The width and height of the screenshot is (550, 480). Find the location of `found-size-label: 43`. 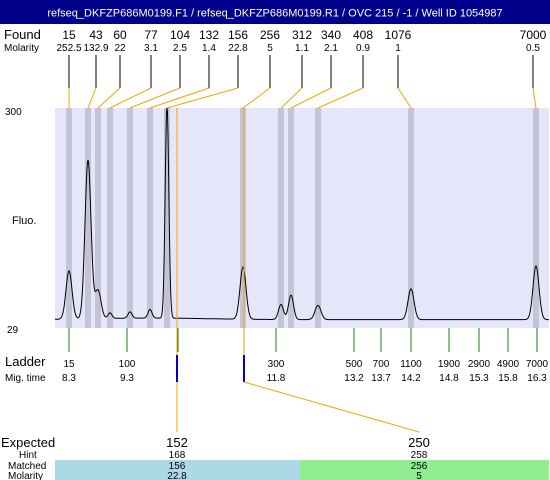

found-size-label: 43 is located at coordinates (96, 35).